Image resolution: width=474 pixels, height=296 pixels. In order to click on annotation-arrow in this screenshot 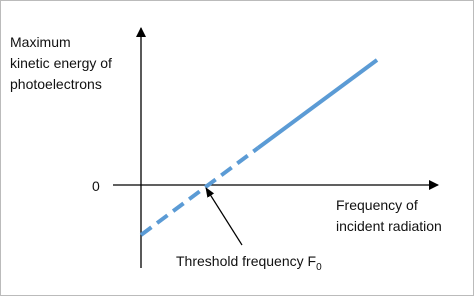, I will do `click(224, 216)`.